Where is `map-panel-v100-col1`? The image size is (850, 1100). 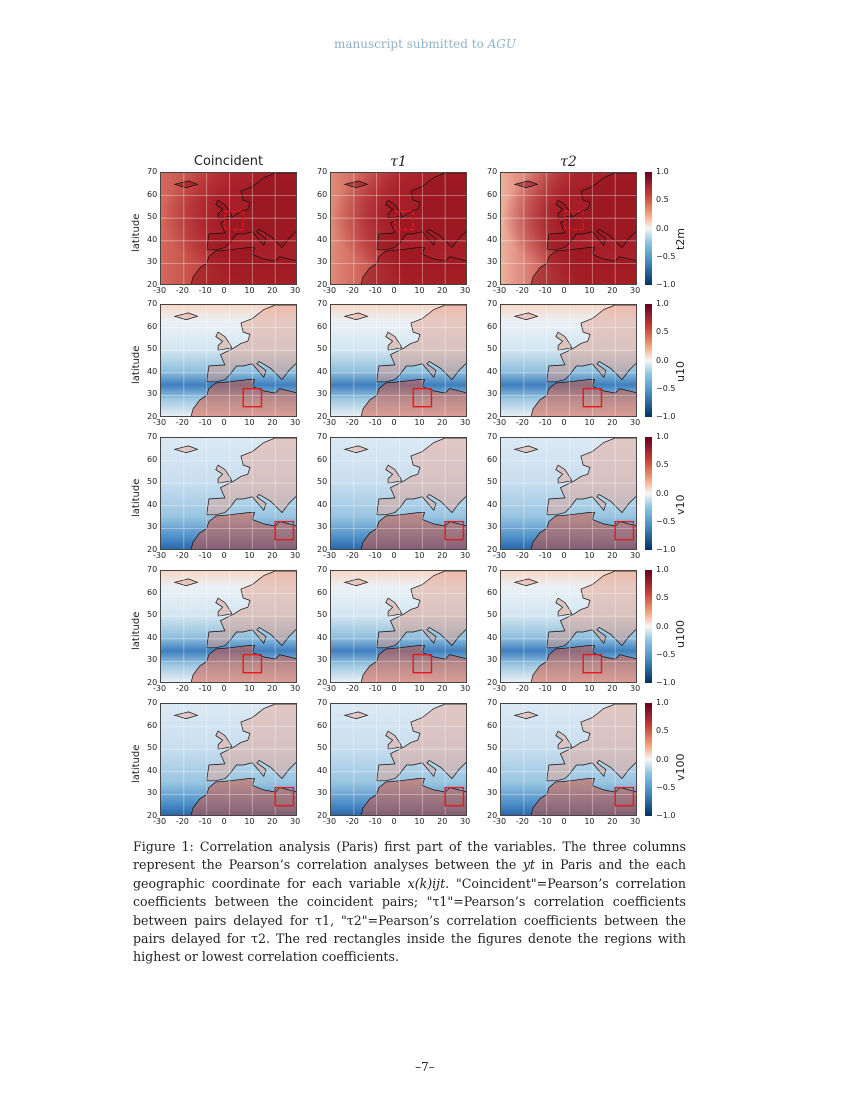
map-panel-v100-col1 is located at coordinates (228, 759).